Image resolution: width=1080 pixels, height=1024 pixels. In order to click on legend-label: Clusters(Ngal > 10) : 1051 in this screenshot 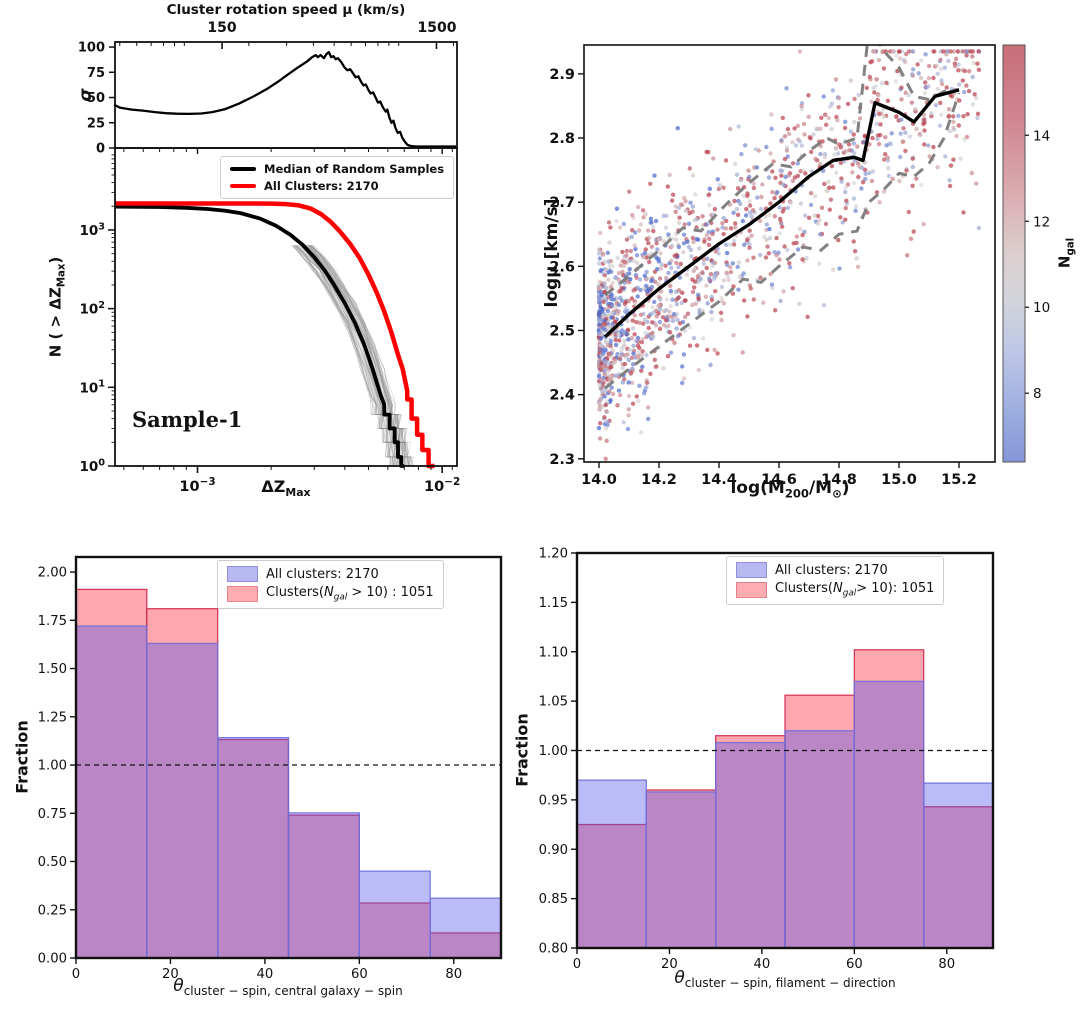, I will do `click(350, 594)`.